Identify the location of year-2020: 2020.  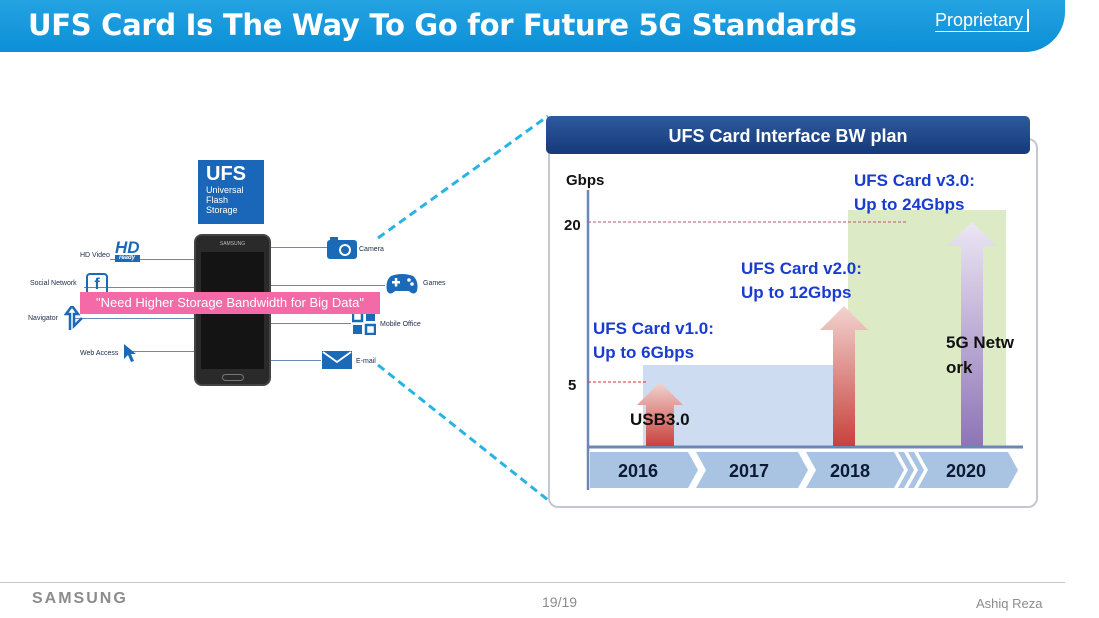
(966, 471).